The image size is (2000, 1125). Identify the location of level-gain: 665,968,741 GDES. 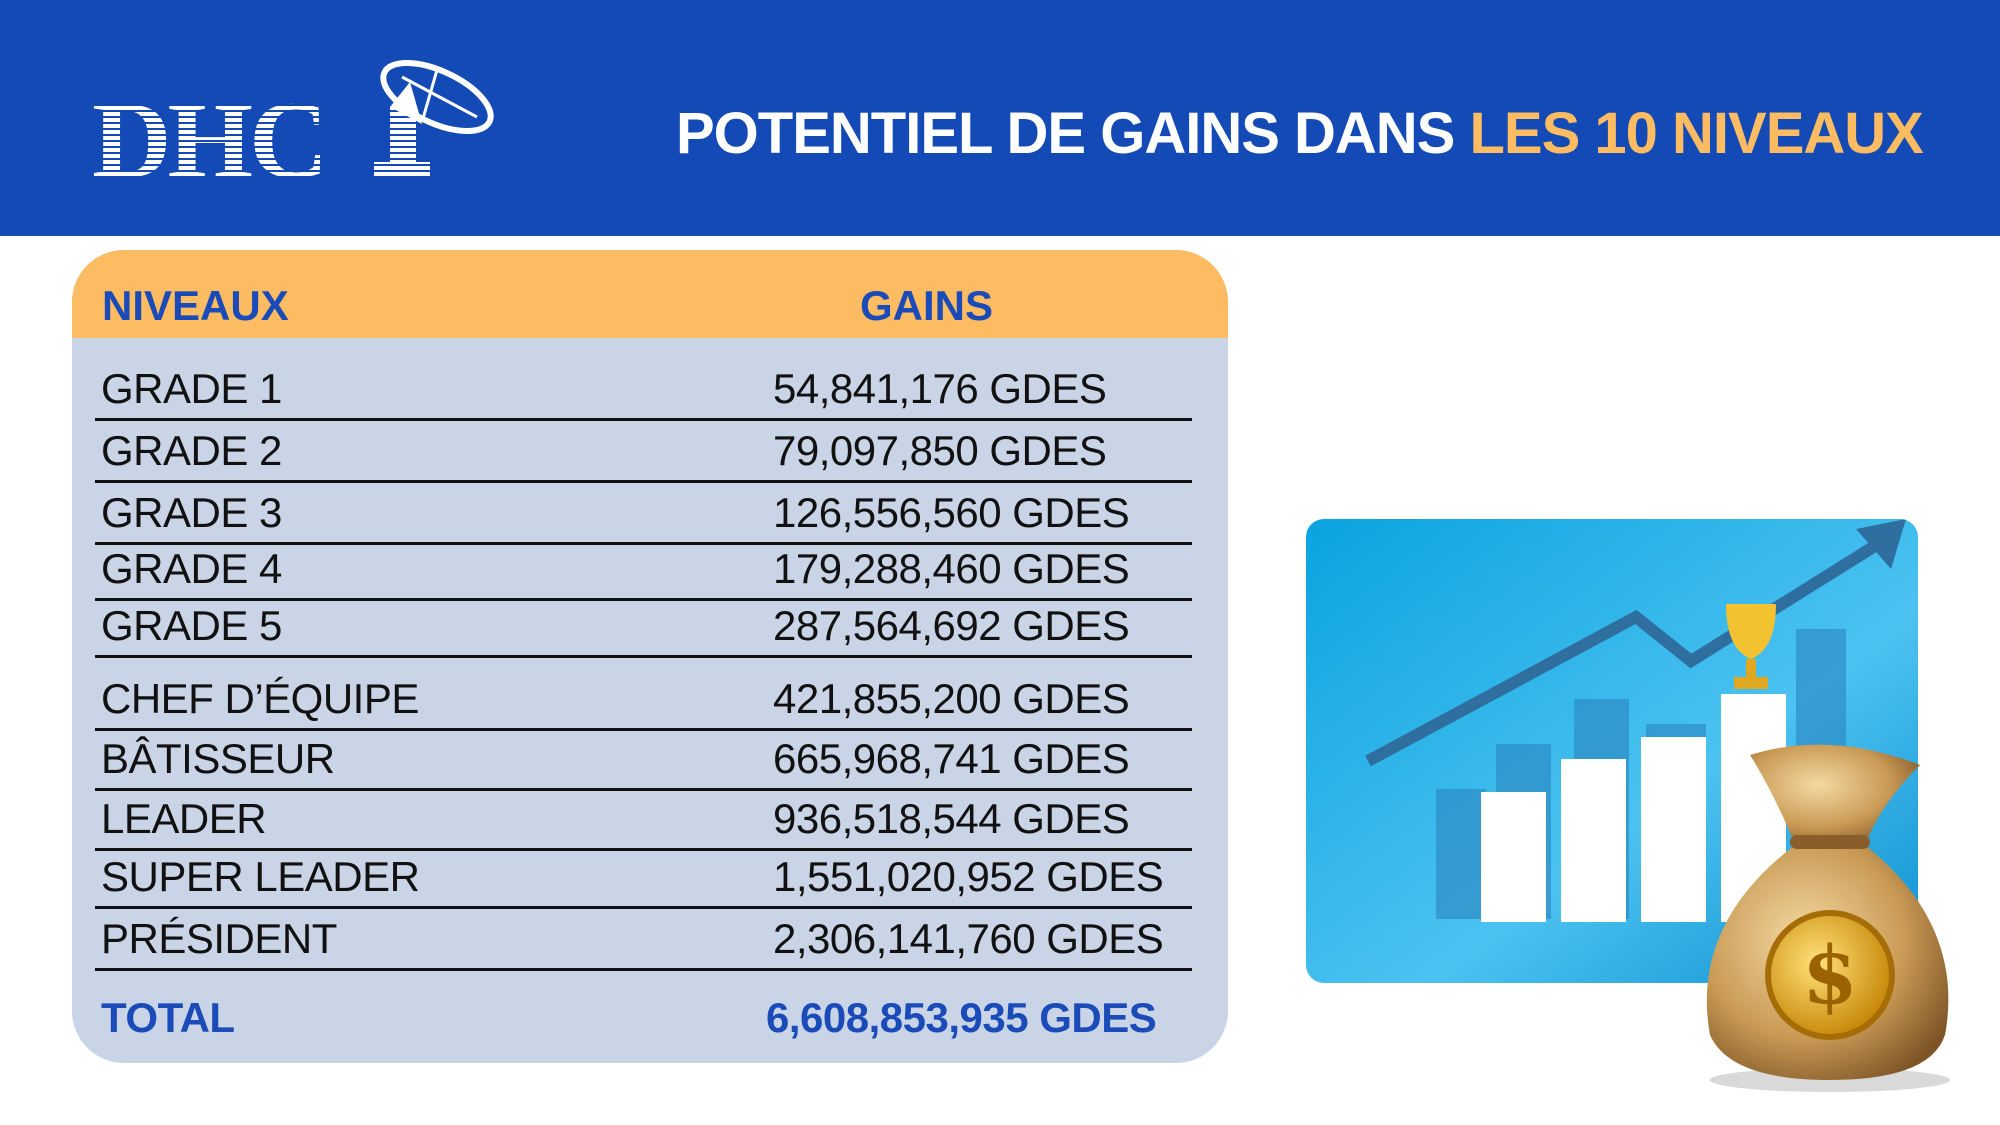
(951, 758).